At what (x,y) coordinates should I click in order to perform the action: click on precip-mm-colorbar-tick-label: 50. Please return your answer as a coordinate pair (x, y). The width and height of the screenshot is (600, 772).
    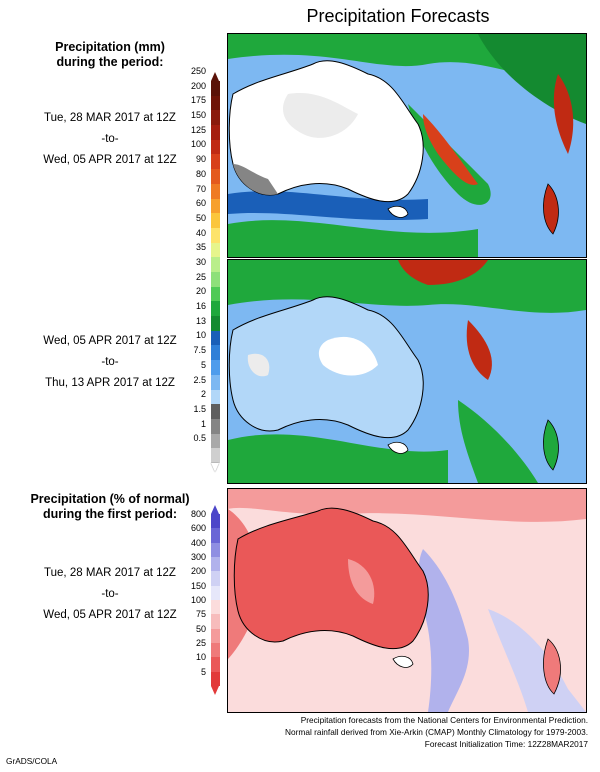
    Looking at the image, I should click on (200, 217).